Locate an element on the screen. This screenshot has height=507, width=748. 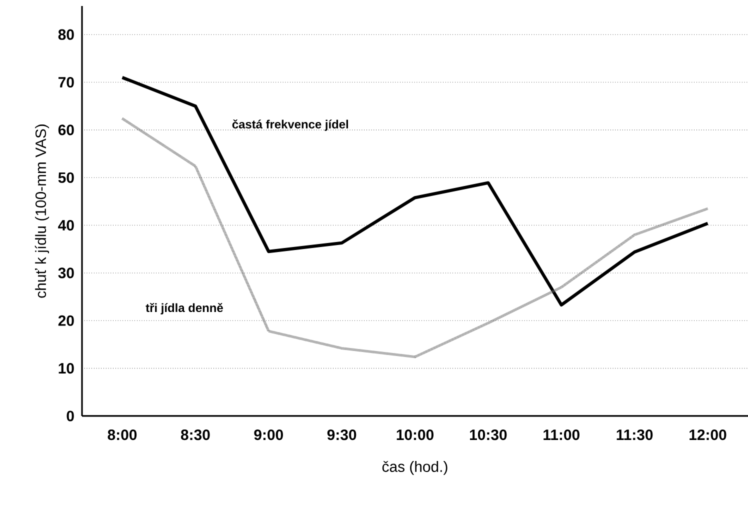
y-tick-label: 30 is located at coordinates (66, 273).